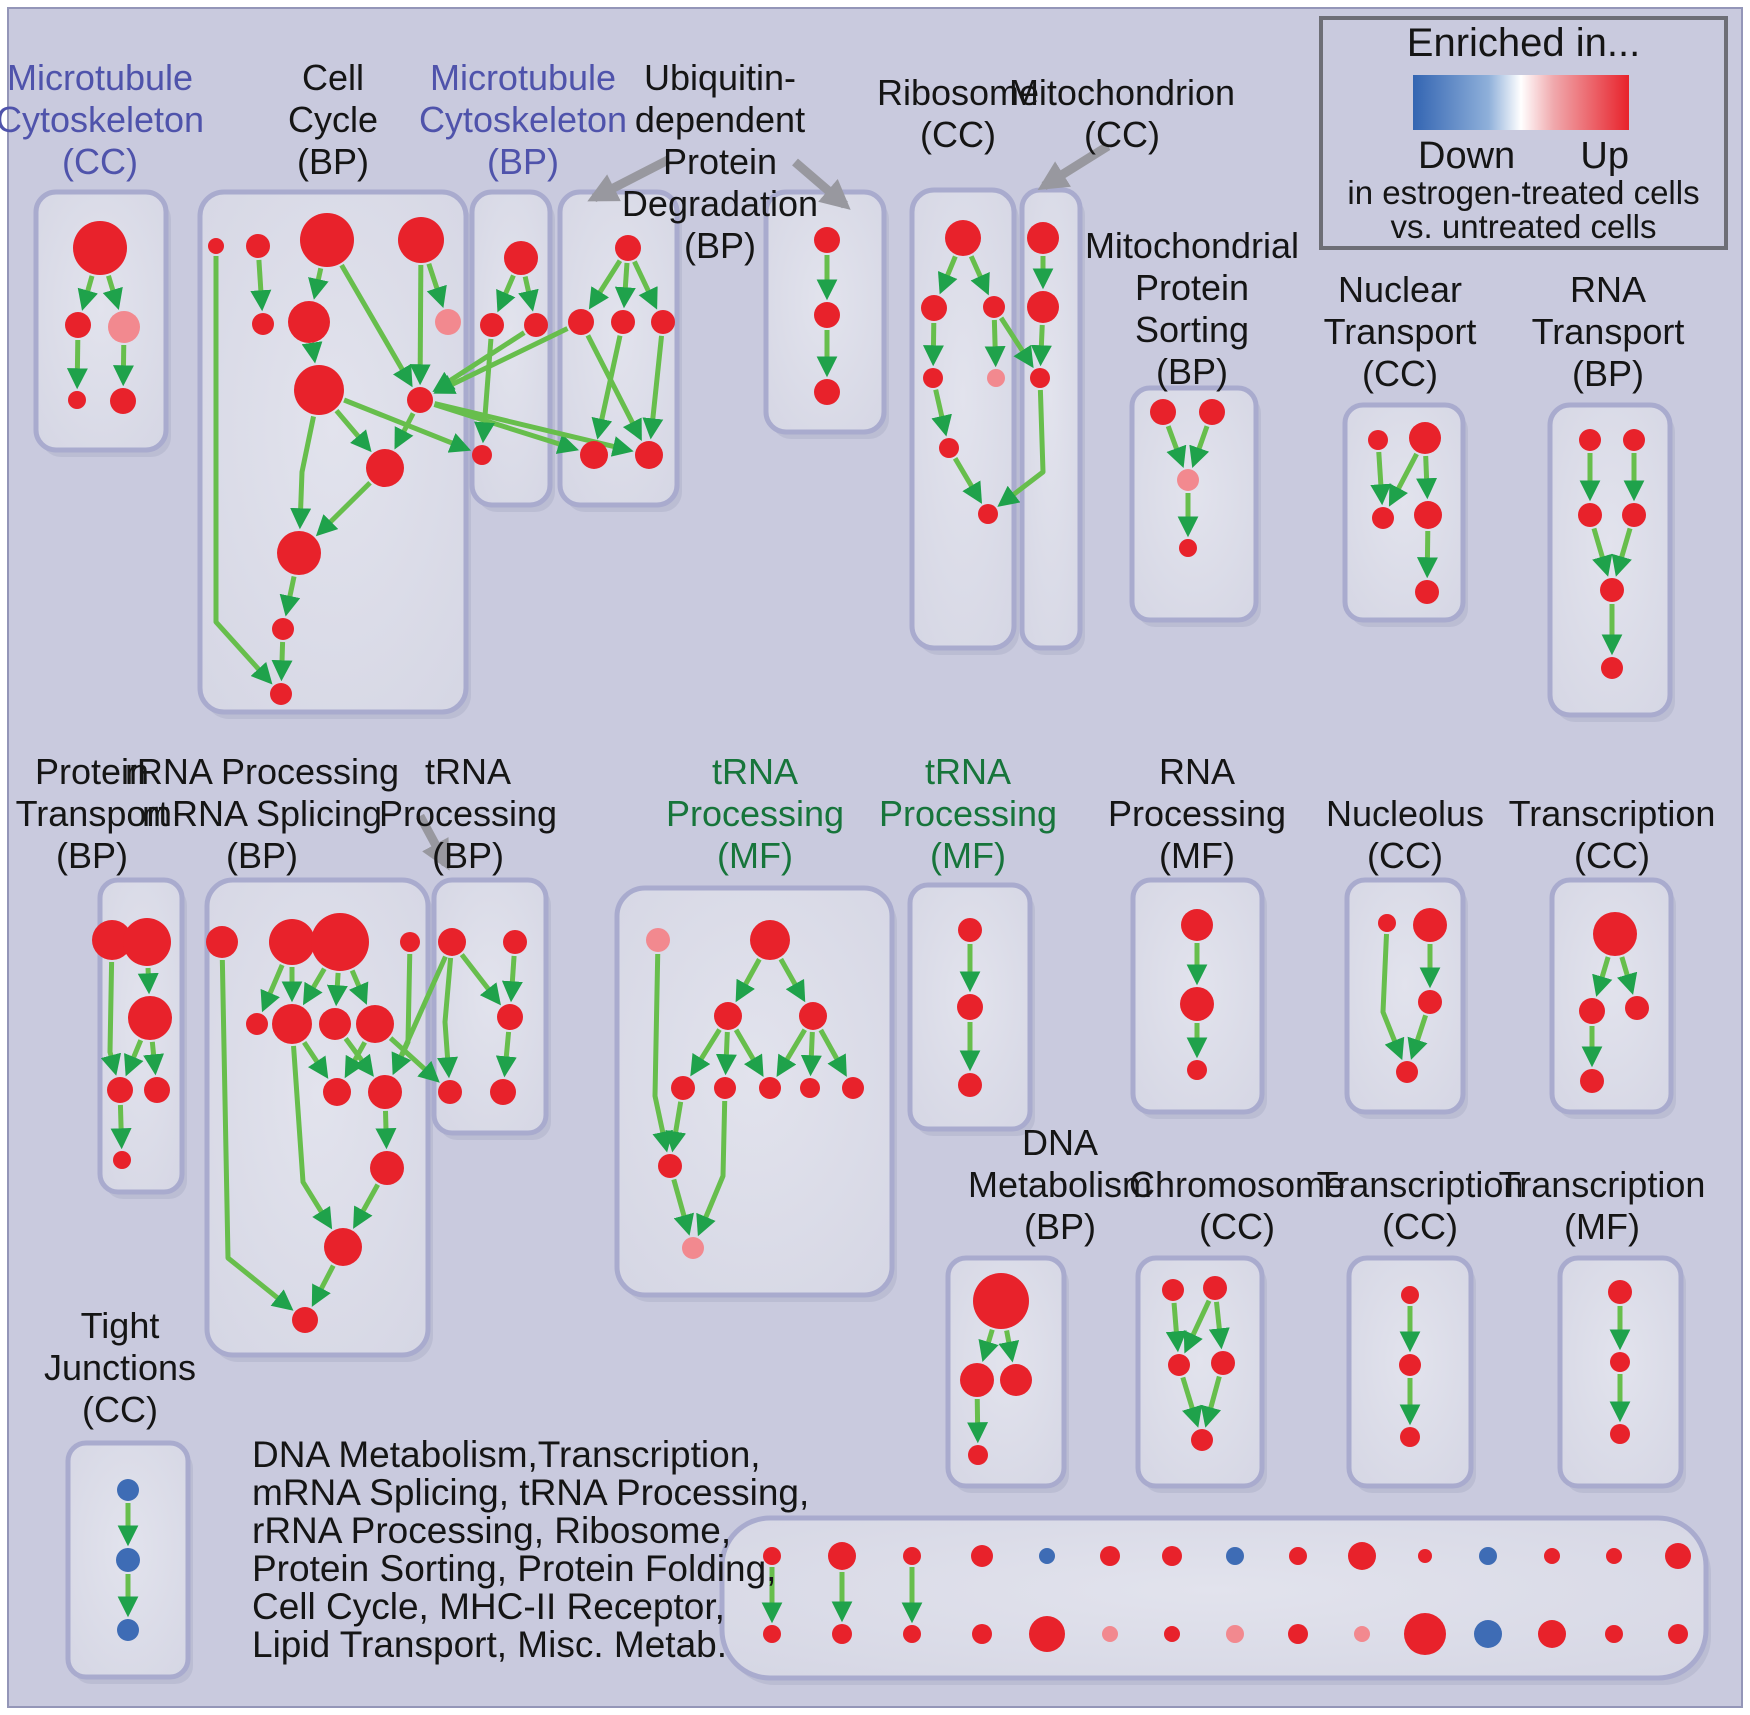 Image resolution: width=1750 pixels, height=1715 pixels. What do you see at coordinates (1404, 512) in the screenshot?
I see `cluster-box-nuclear-transport-cc` at bounding box center [1404, 512].